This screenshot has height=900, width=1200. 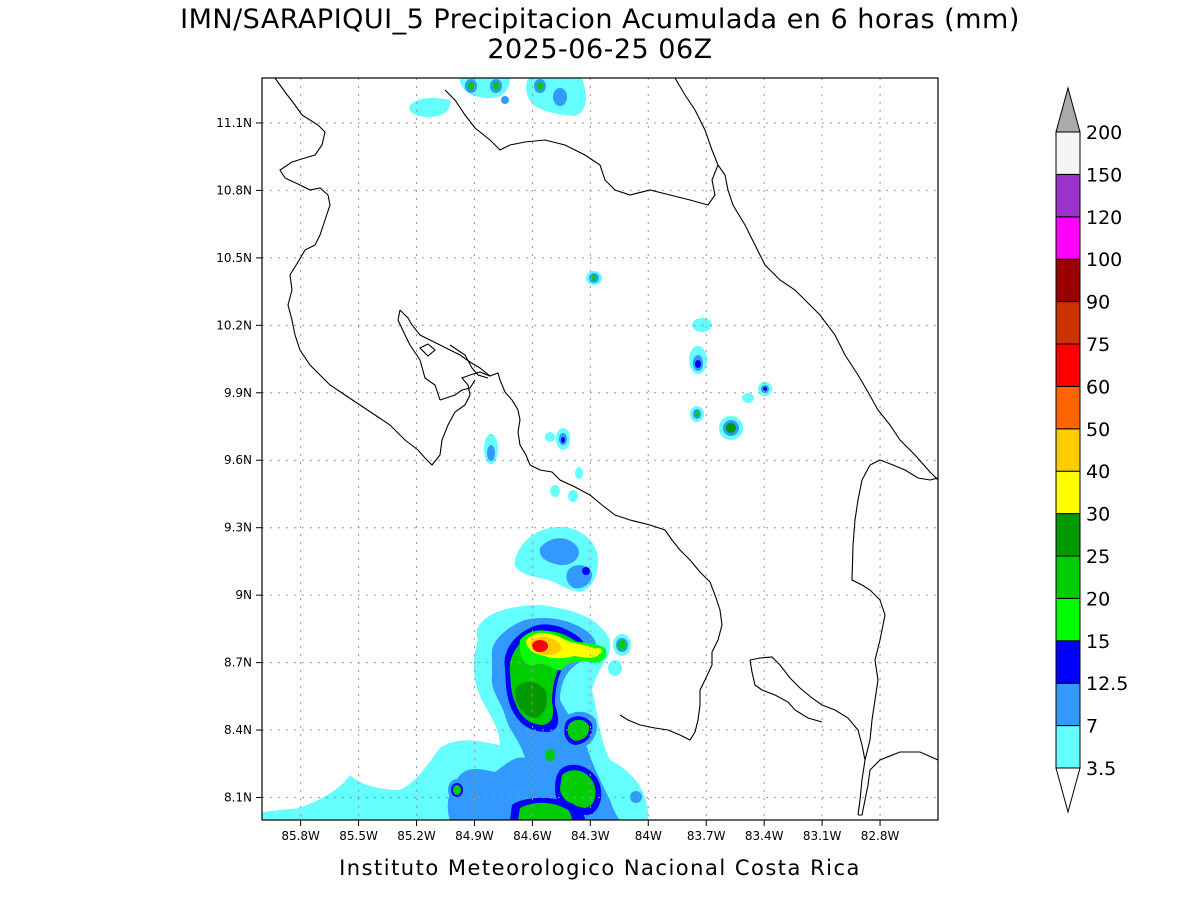 What do you see at coordinates (234, 190) in the screenshot?
I see `lat-tick-label: 10.8N` at bounding box center [234, 190].